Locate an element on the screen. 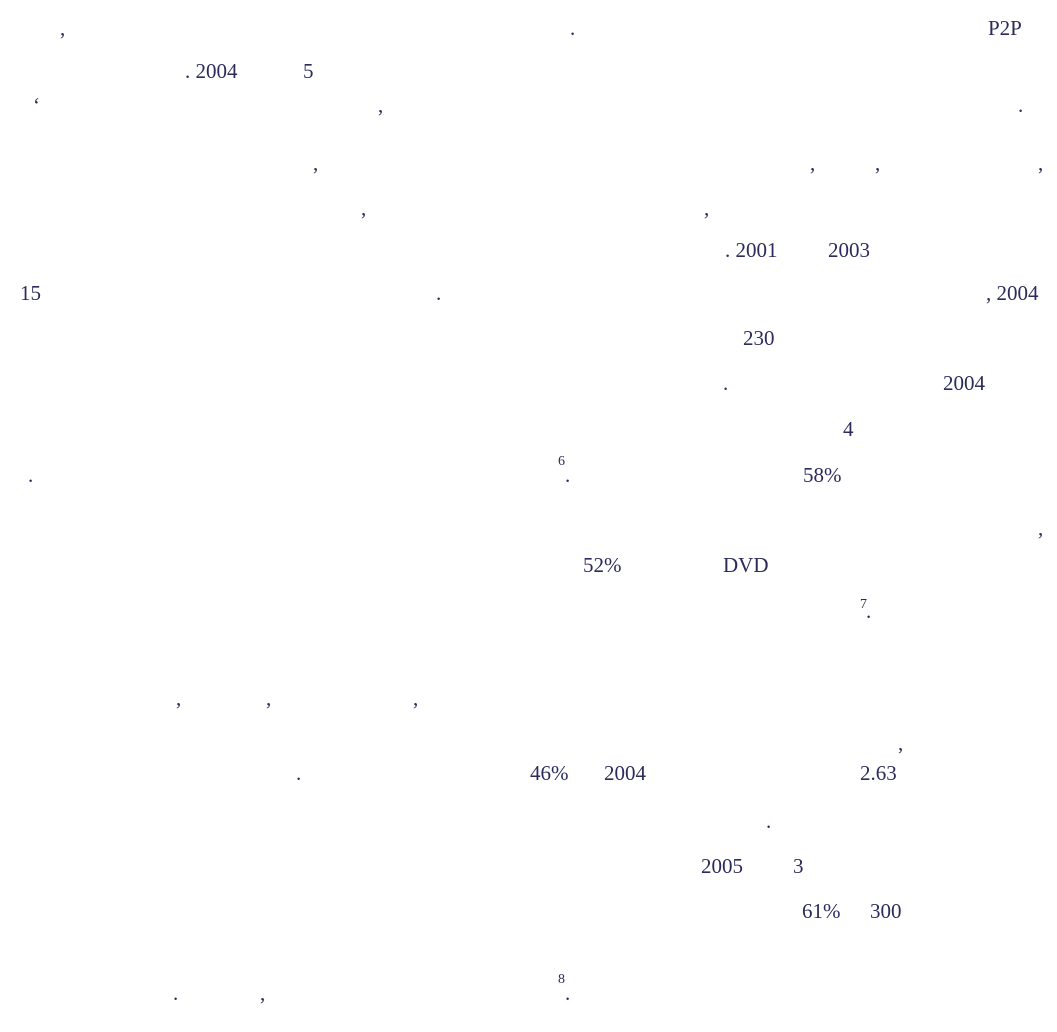  footnote-ref: 8 is located at coordinates (561, 979).